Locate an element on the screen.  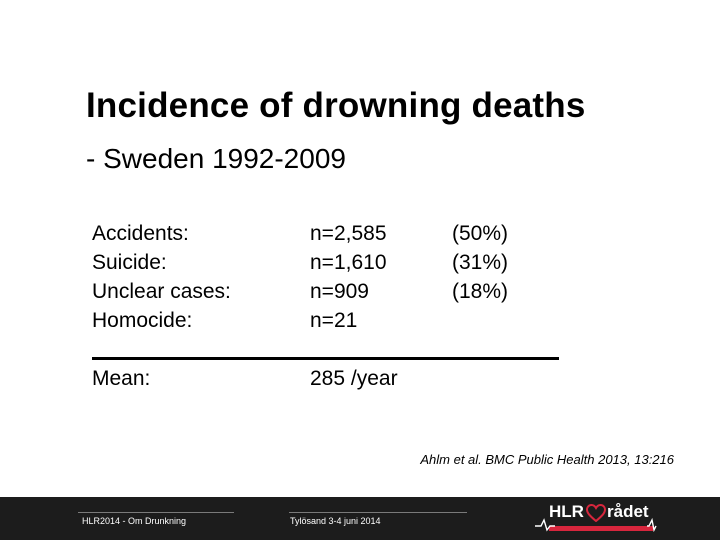
stats-label: Accidents: is located at coordinates (140, 233).